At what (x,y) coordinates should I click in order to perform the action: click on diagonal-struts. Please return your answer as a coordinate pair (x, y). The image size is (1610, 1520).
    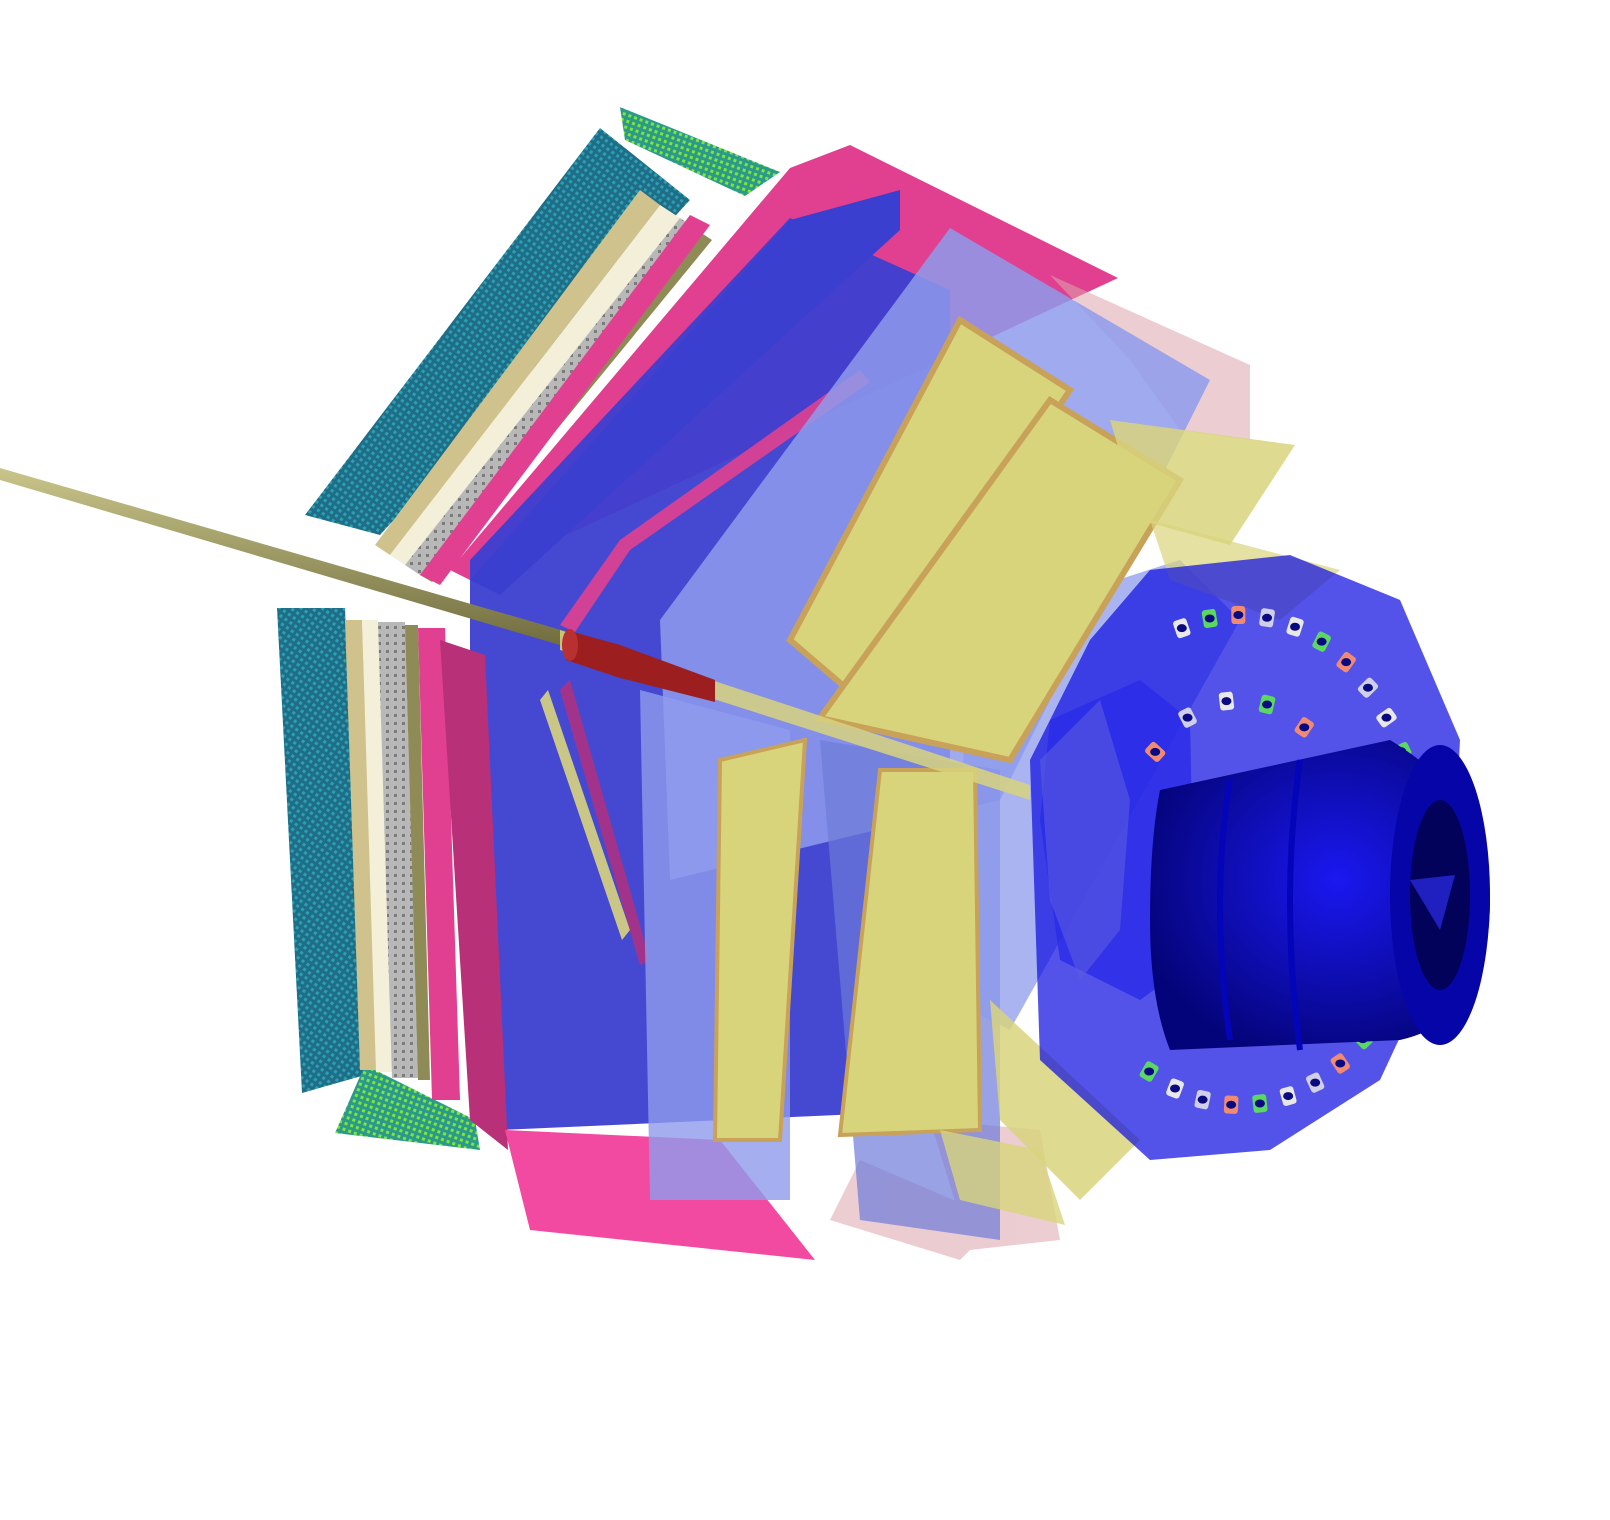
    Looking at the image, I should click on (705, 667).